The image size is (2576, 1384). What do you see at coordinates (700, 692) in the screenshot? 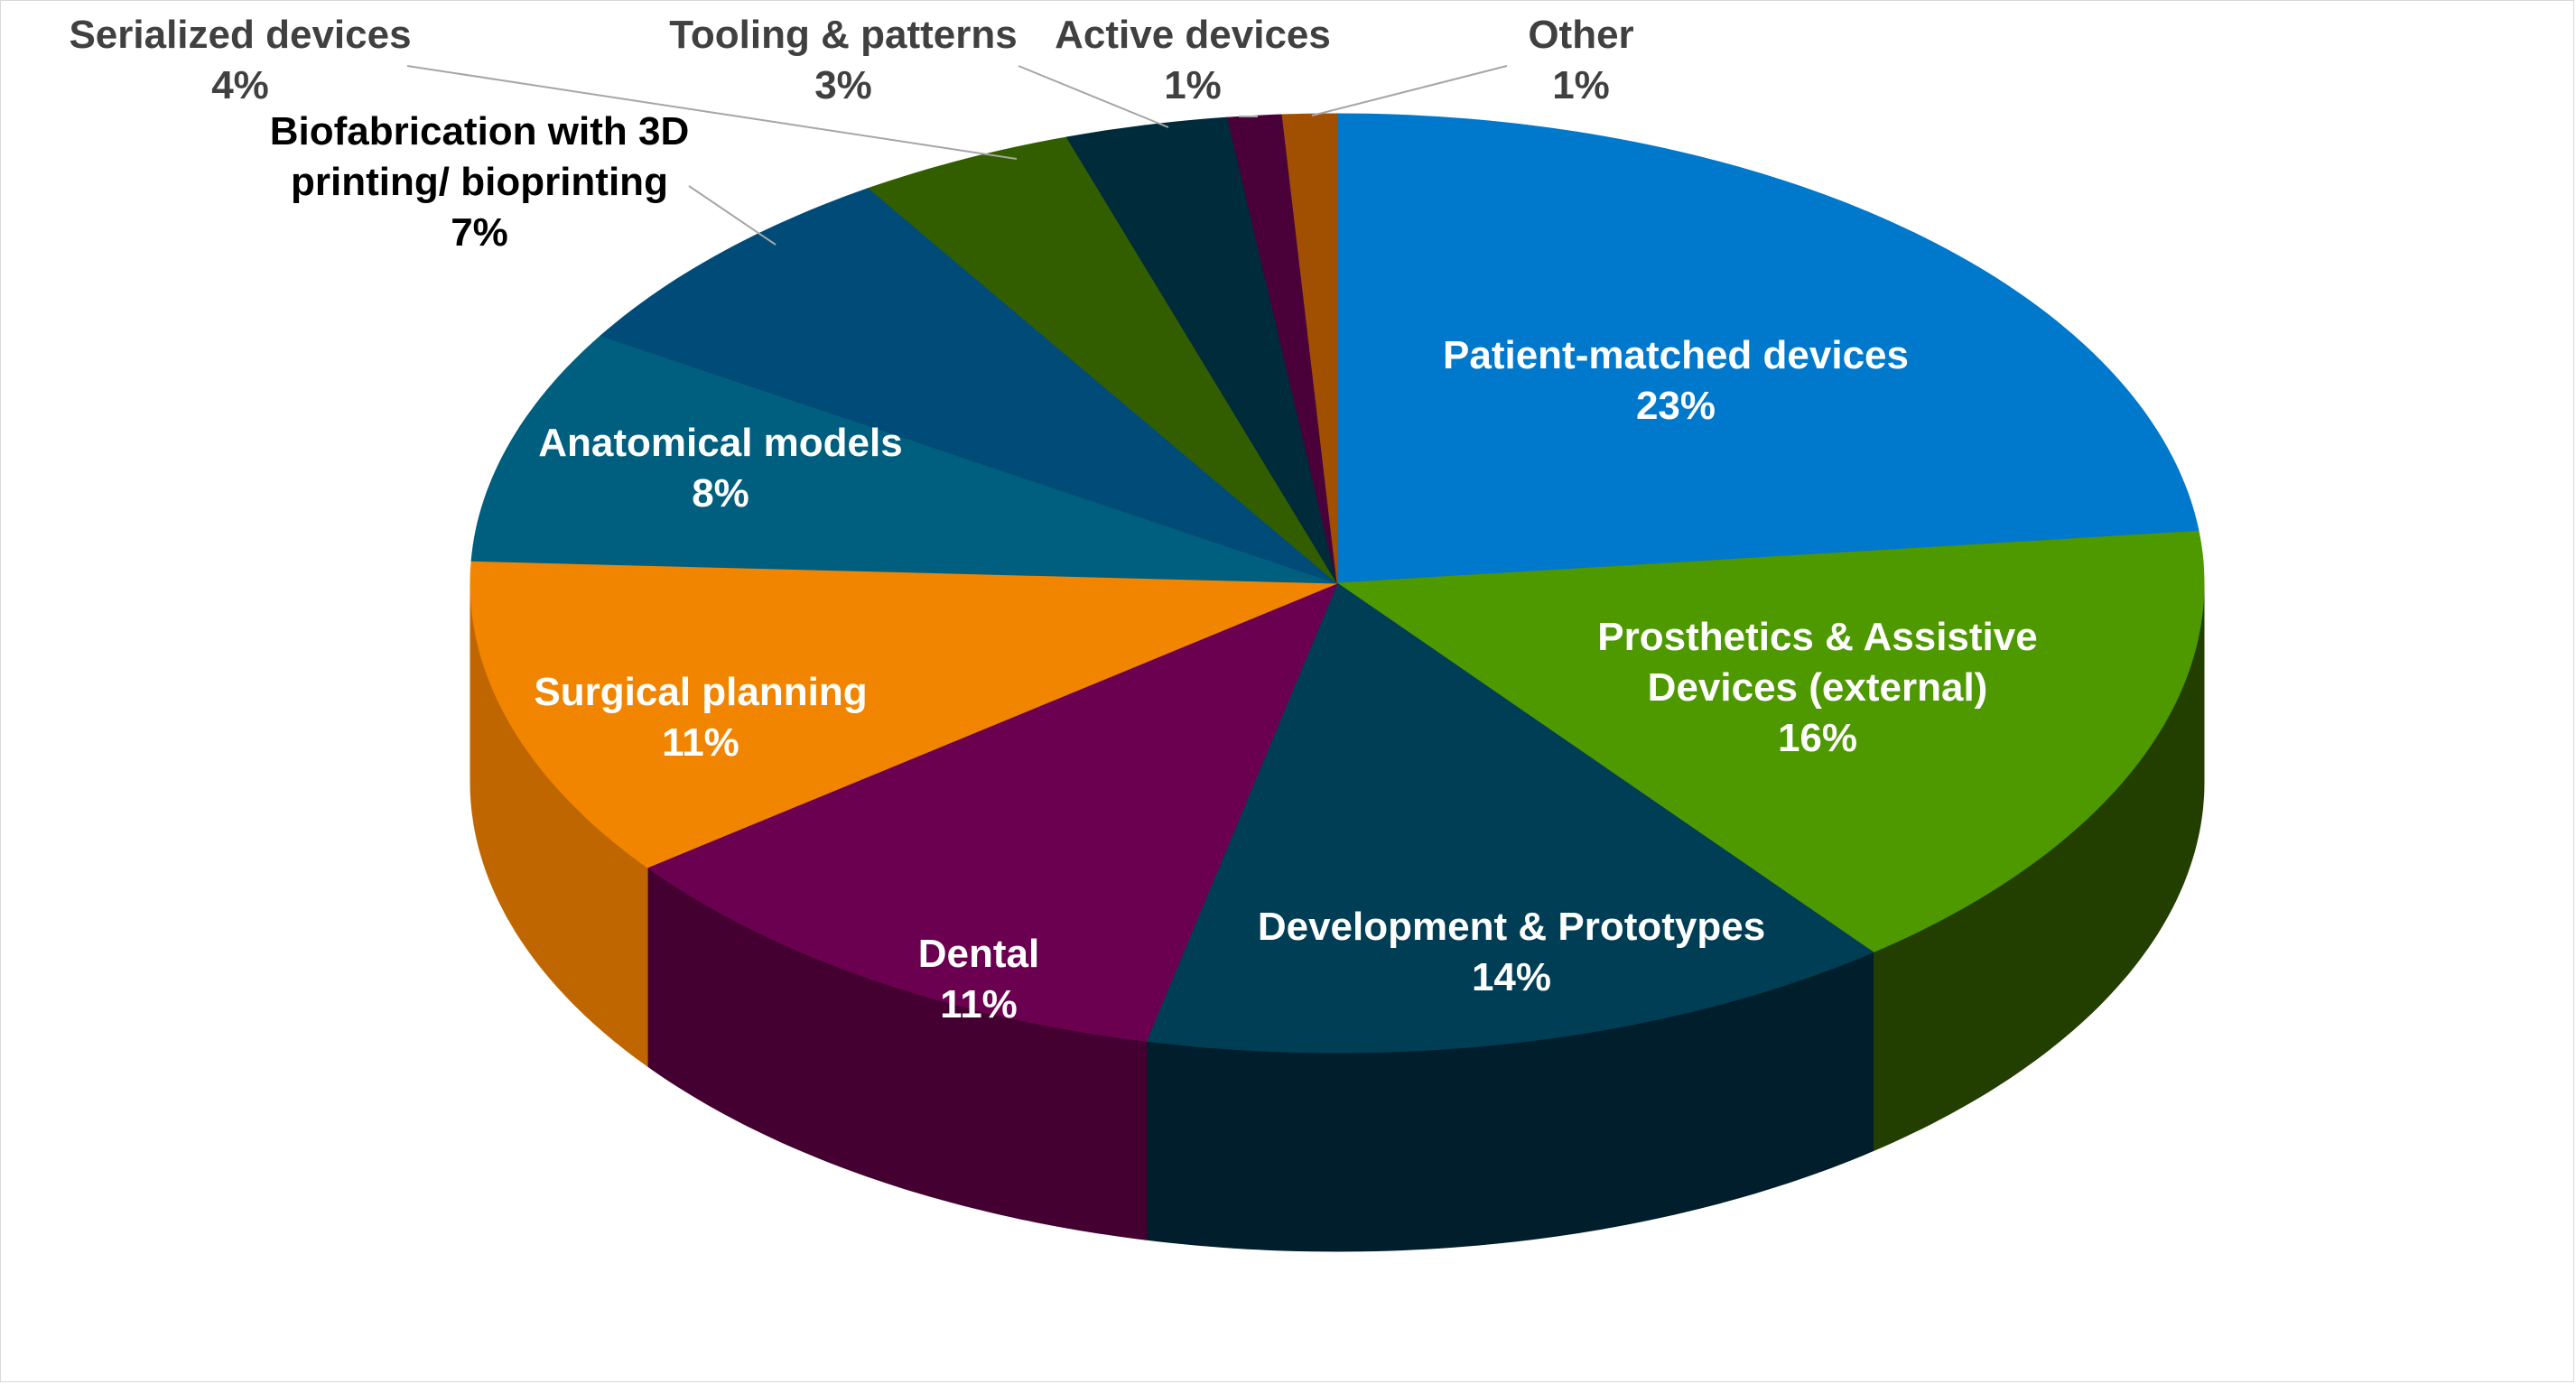
I see `data-label-name: Surgical planning` at bounding box center [700, 692].